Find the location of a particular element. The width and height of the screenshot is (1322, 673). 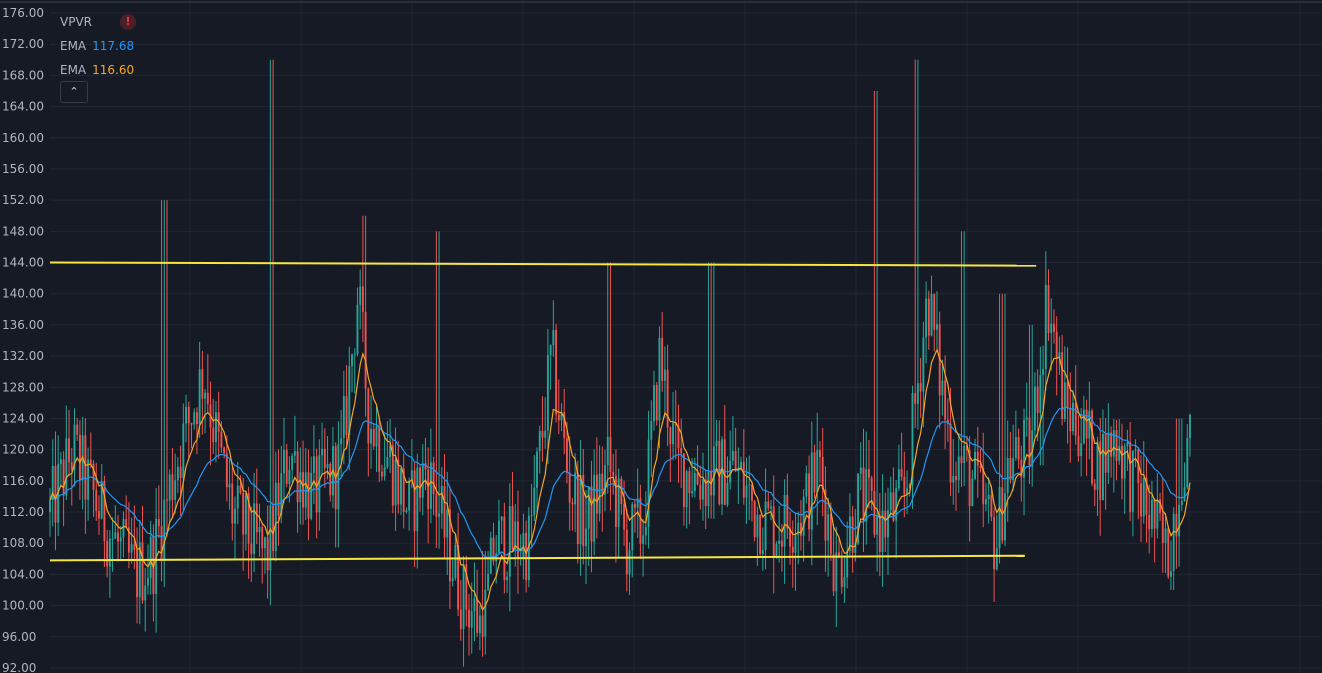

ema-fast-row: EMA 117.68 is located at coordinates (98, 46).